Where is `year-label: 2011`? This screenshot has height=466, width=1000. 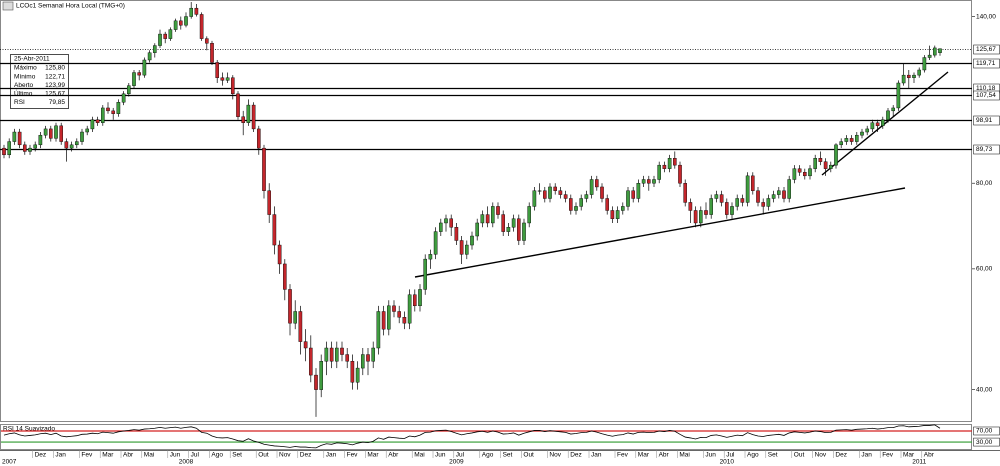 year-label: 2011 is located at coordinates (919, 462).